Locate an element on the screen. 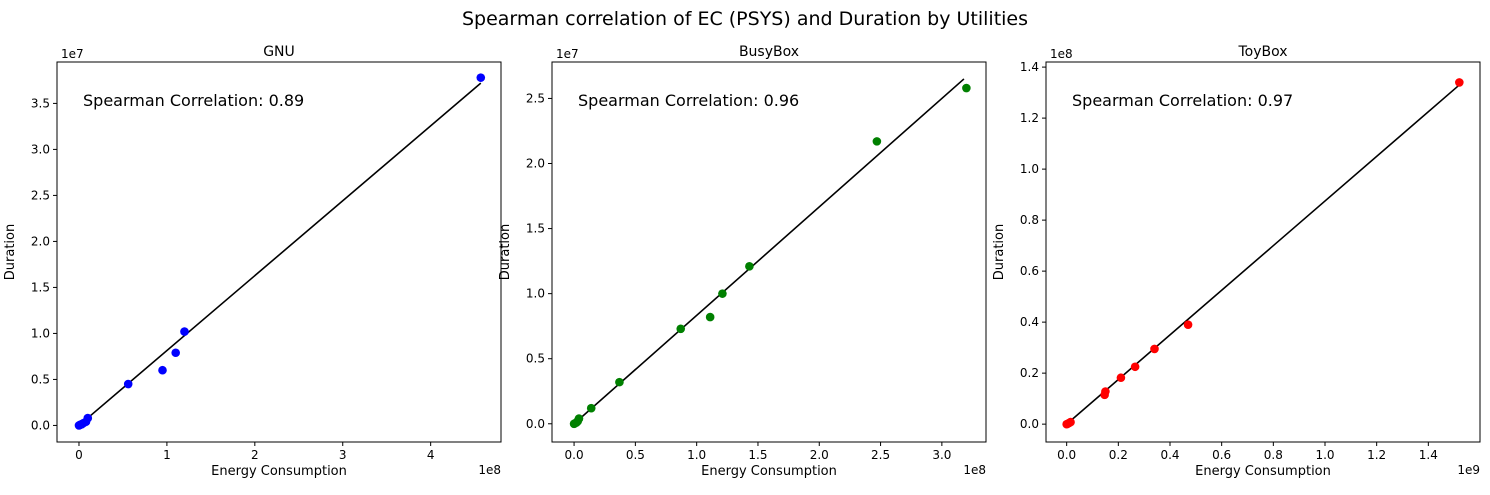 This screenshot has height=495, width=1490. y-tick-label: 0.2 is located at coordinates (1029, 373).